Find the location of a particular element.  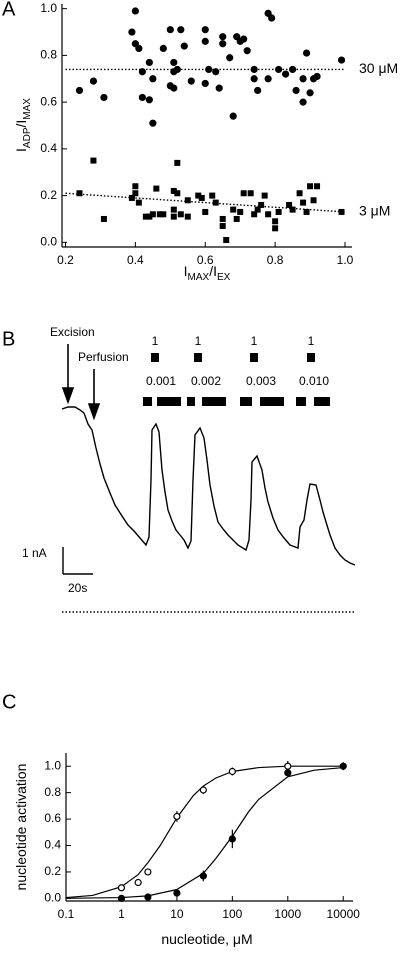

panel-letter: A is located at coordinates (9, 10).